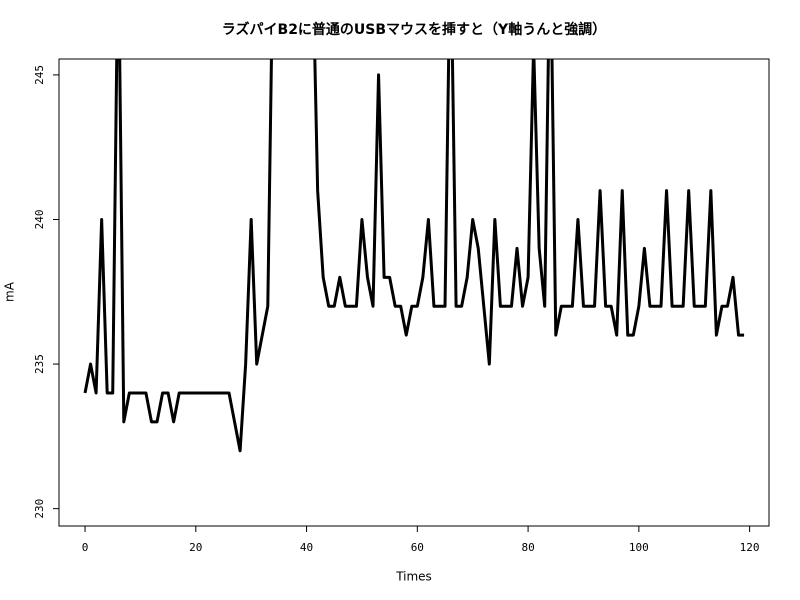 Image resolution: width=800 pixels, height=600 pixels. Describe the element at coordinates (39, 509) in the screenshot. I see `y-tick-label: 230` at that location.